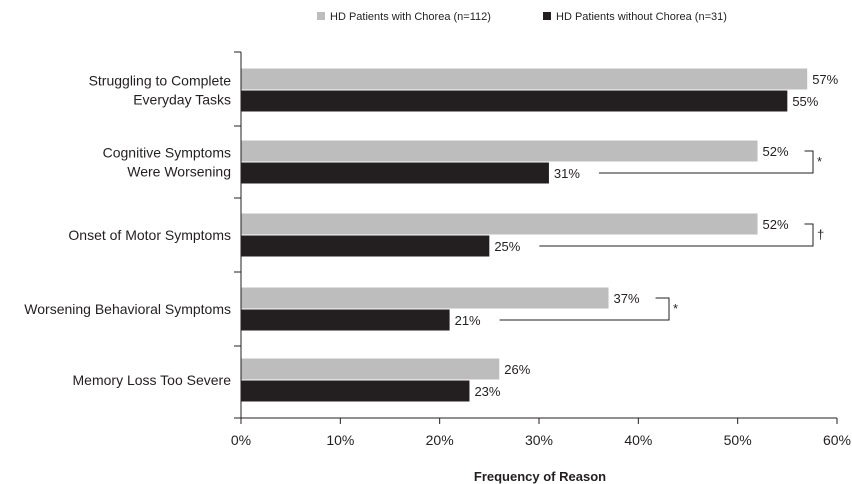 Image resolution: width=852 pixels, height=484 pixels. What do you see at coordinates (567, 173) in the screenshot?
I see `data-label-series-2-category-2: 31%` at bounding box center [567, 173].